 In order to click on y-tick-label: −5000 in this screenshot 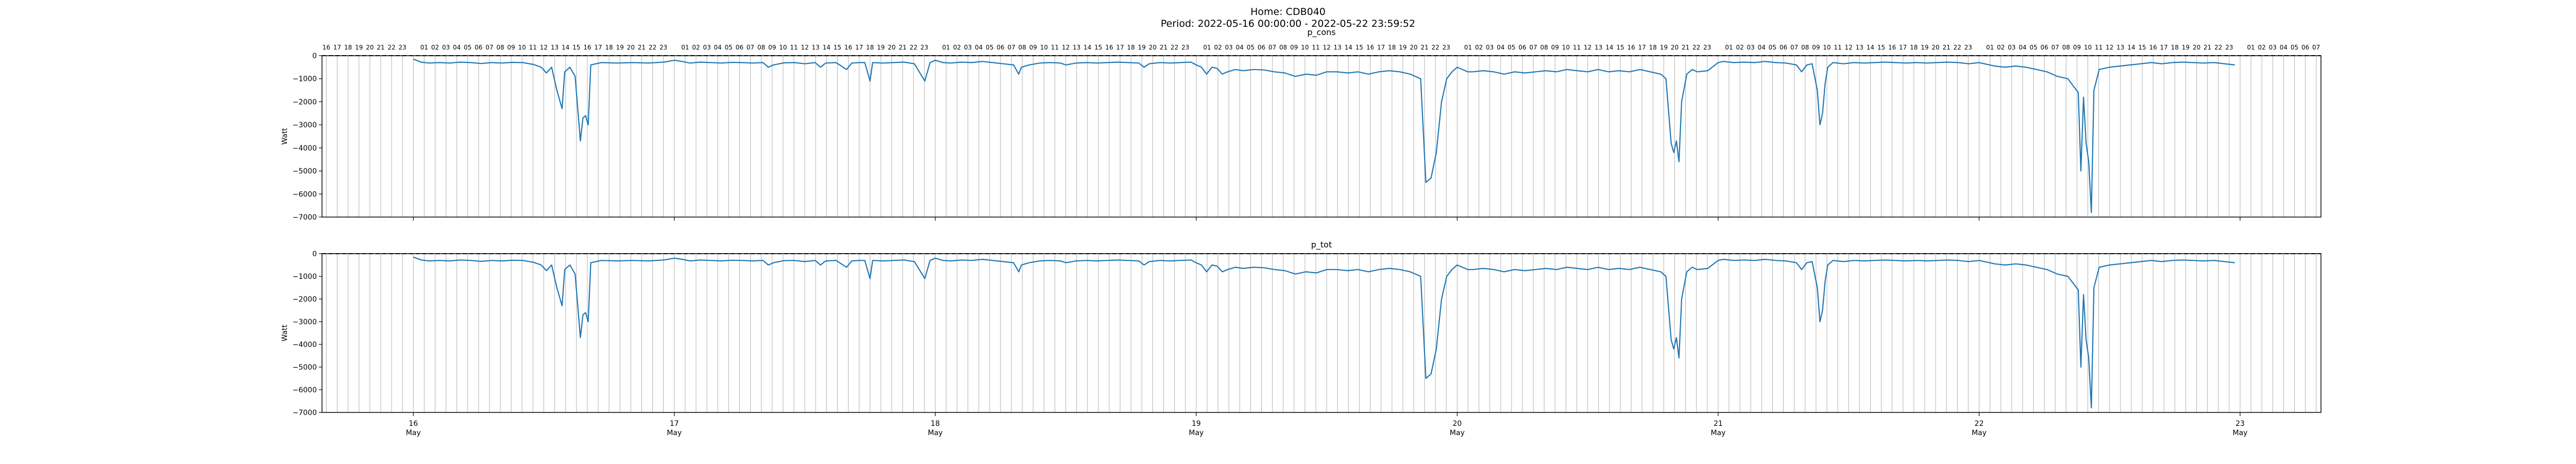, I will do `click(305, 172)`.